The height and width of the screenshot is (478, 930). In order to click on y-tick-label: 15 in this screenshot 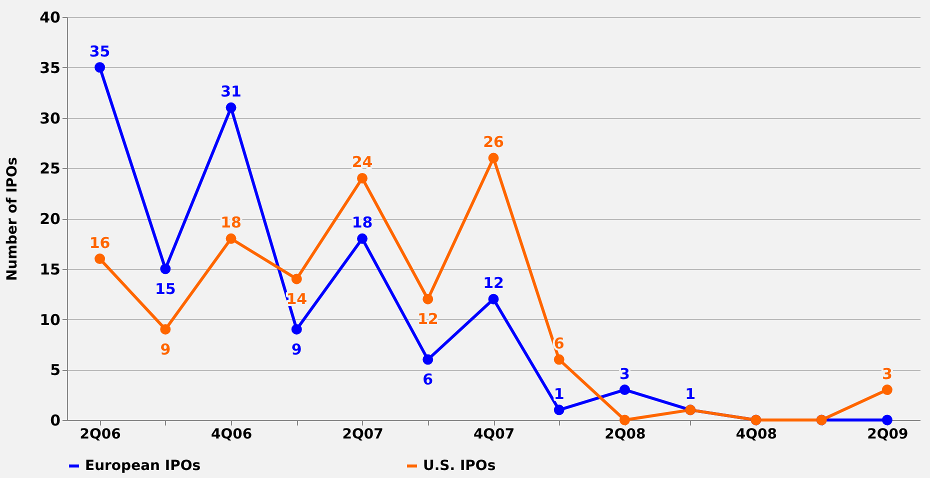, I will do `click(50, 269)`.